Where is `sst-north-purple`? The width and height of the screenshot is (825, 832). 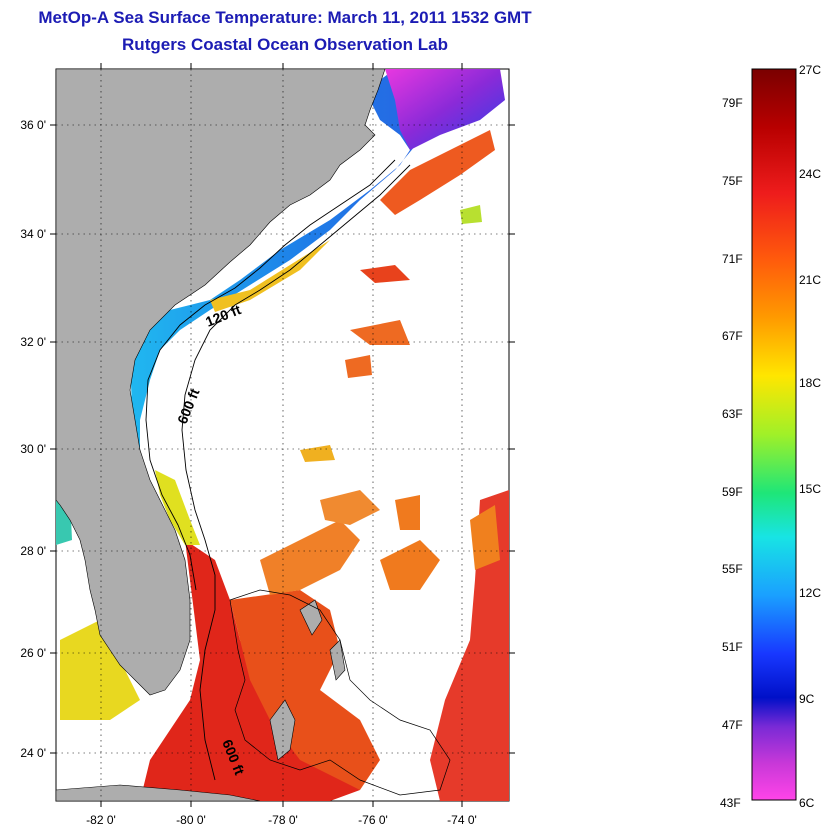
sst-north-purple is located at coordinates (445, 109).